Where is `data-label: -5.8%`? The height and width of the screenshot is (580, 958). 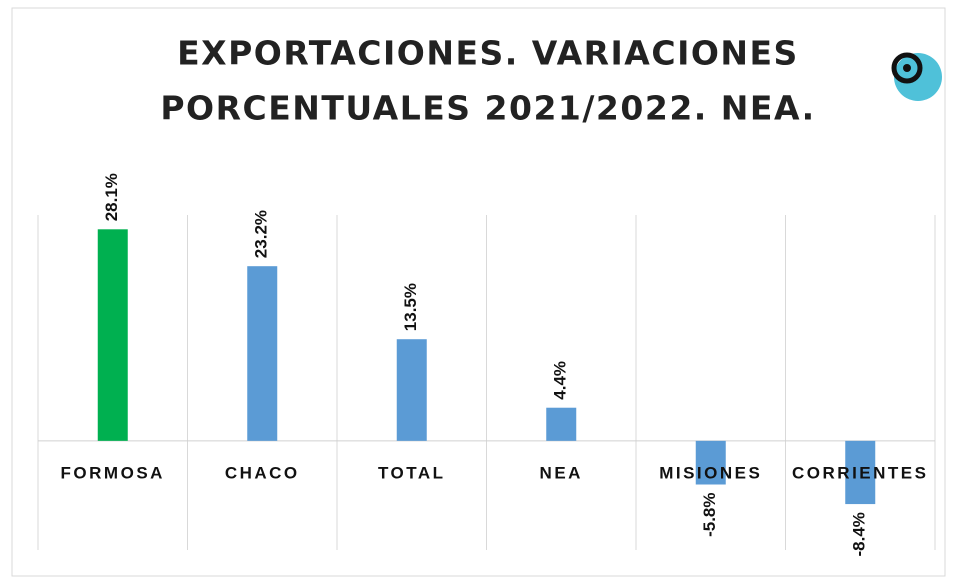
data-label: -5.8% is located at coordinates (709, 515).